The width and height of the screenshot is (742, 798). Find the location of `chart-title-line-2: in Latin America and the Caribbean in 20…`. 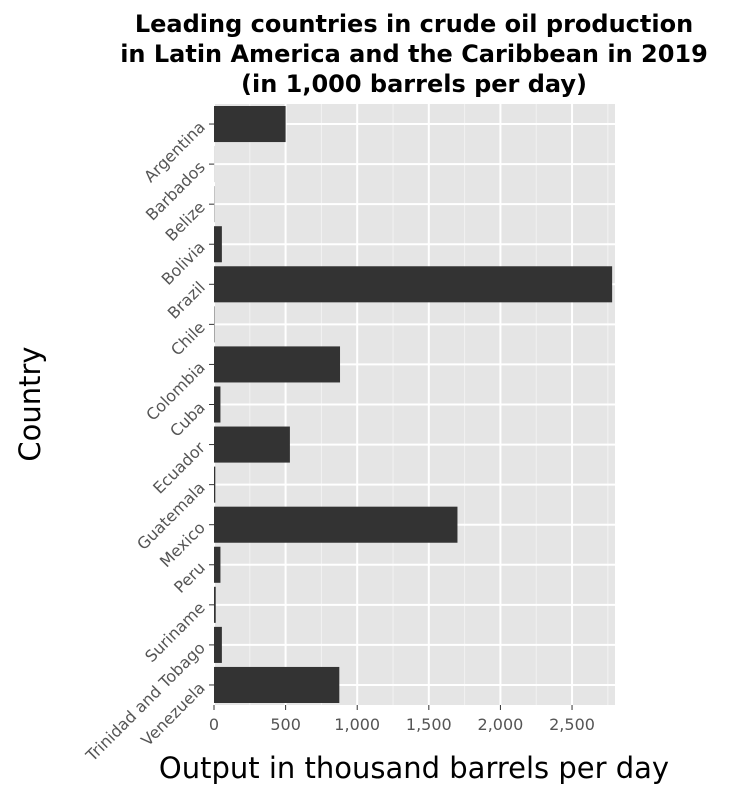

chart-title-line-2: in Latin America and the Caribbean in 20… is located at coordinates (414, 54).